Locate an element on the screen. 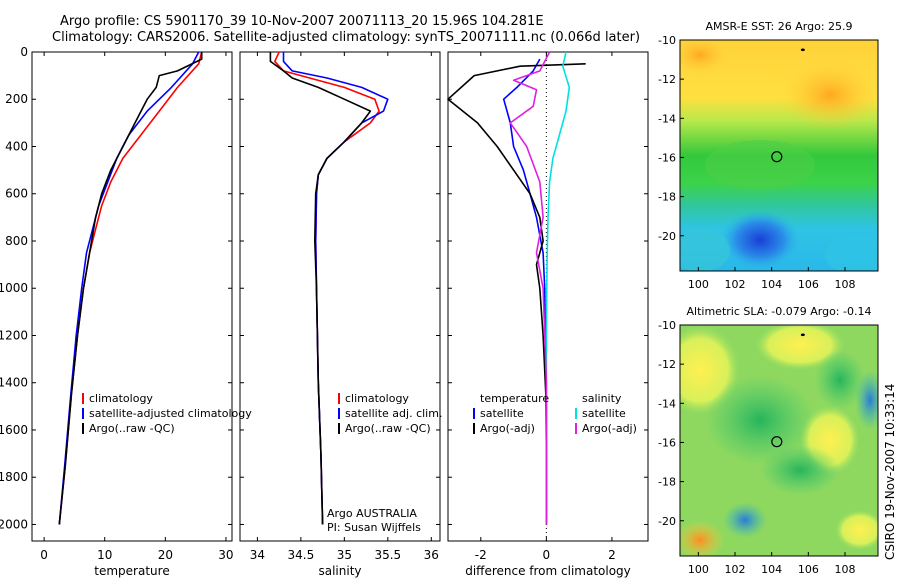 The height and width of the screenshot is (580, 900). annotation-line: PI: Susan Wijffels is located at coordinates (374, 527).